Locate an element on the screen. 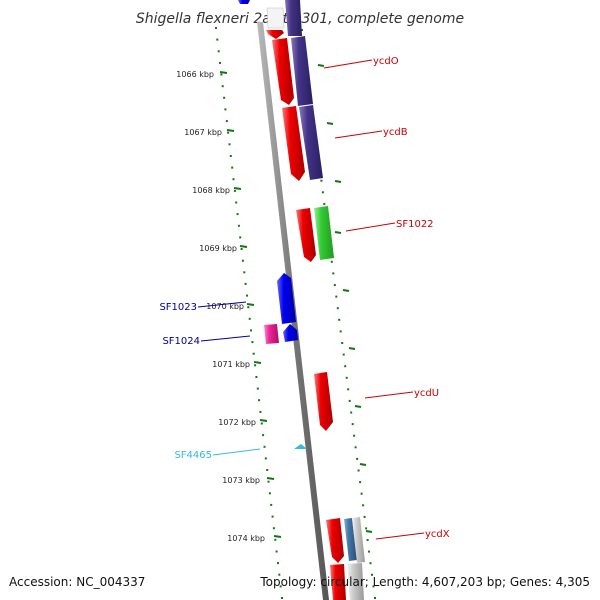 The height and width of the screenshot is (600, 600). tick-label: 1067 kbp is located at coordinates (203, 132).